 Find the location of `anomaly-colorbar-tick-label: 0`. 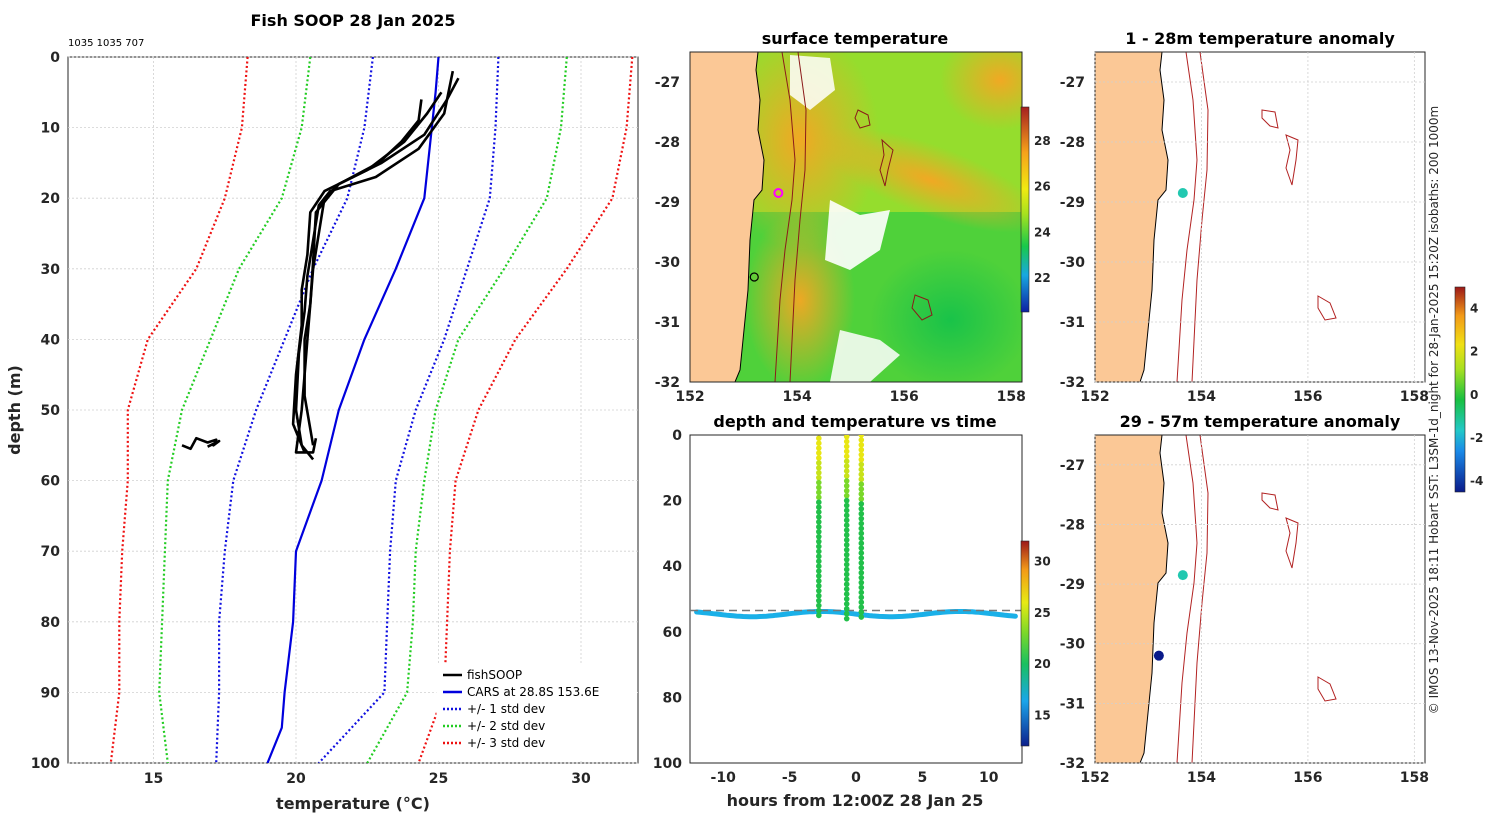

anomaly-colorbar-tick-label: 0 is located at coordinates (1474, 395).